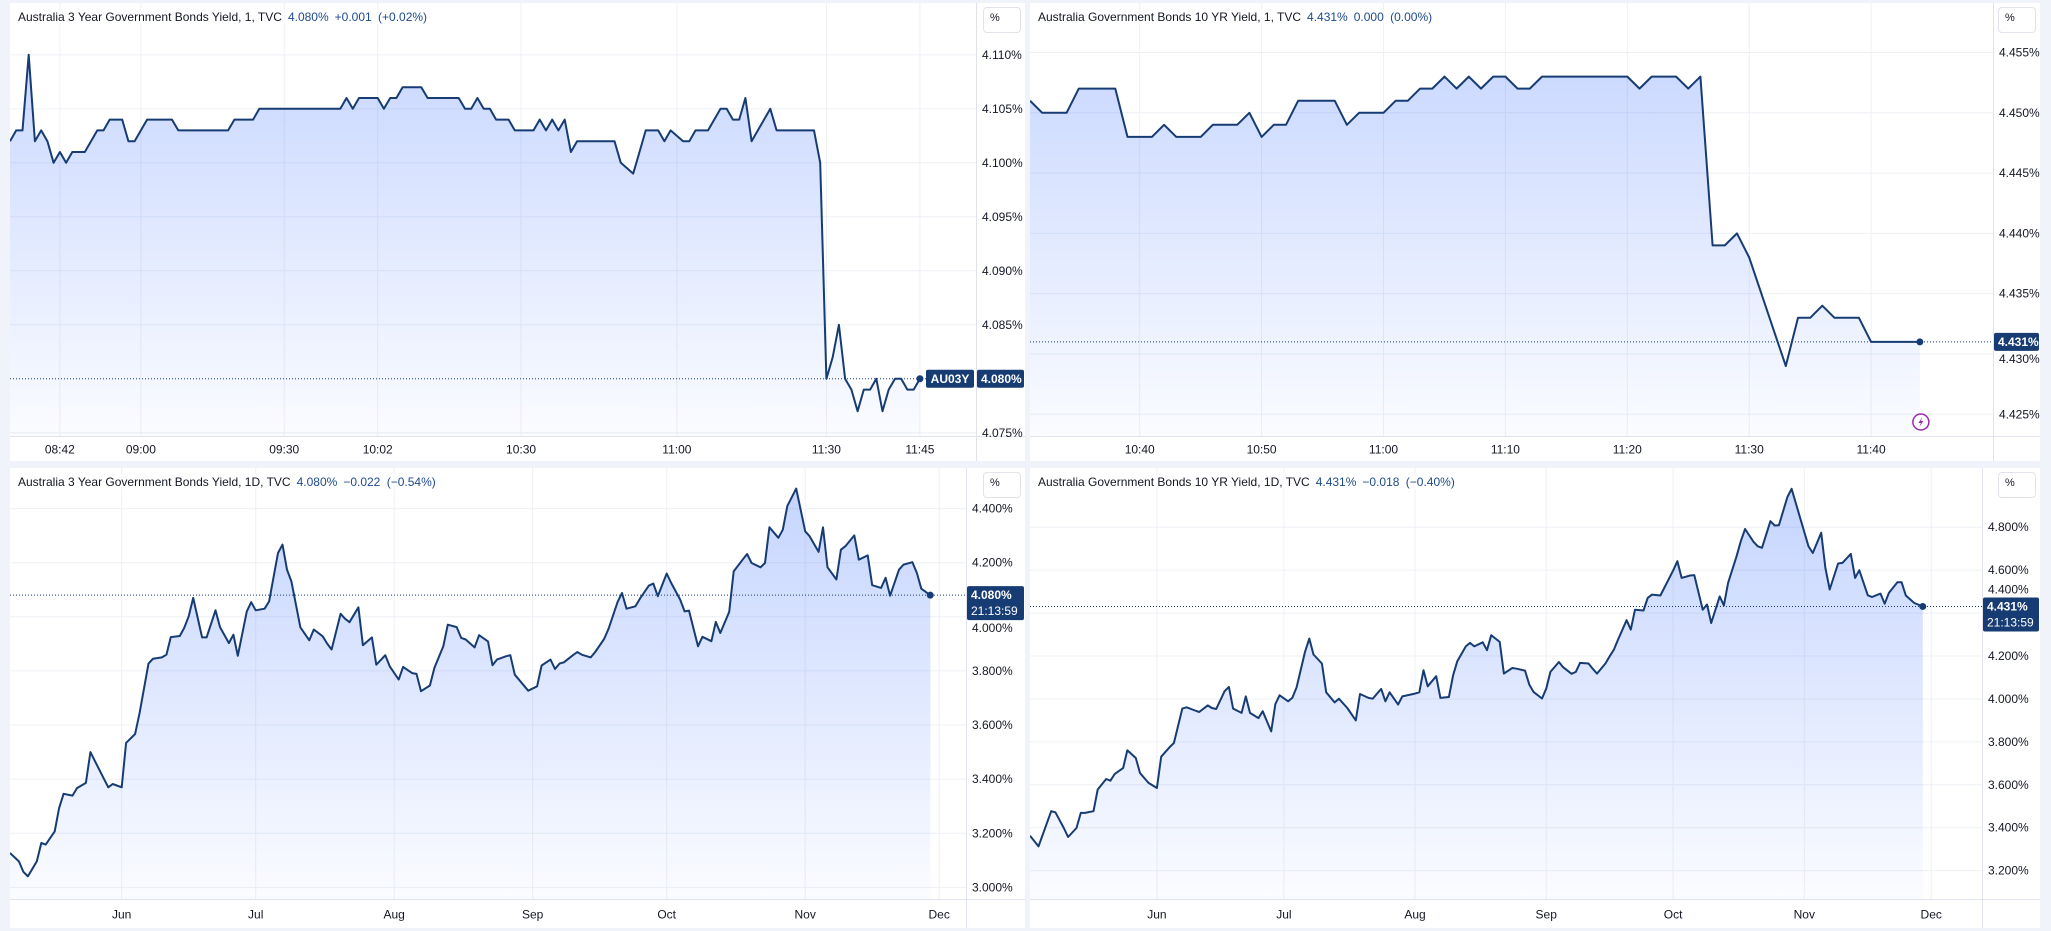 The image size is (2051, 931). I want to click on y-tick-label: 4.000%, so click(2008, 699).